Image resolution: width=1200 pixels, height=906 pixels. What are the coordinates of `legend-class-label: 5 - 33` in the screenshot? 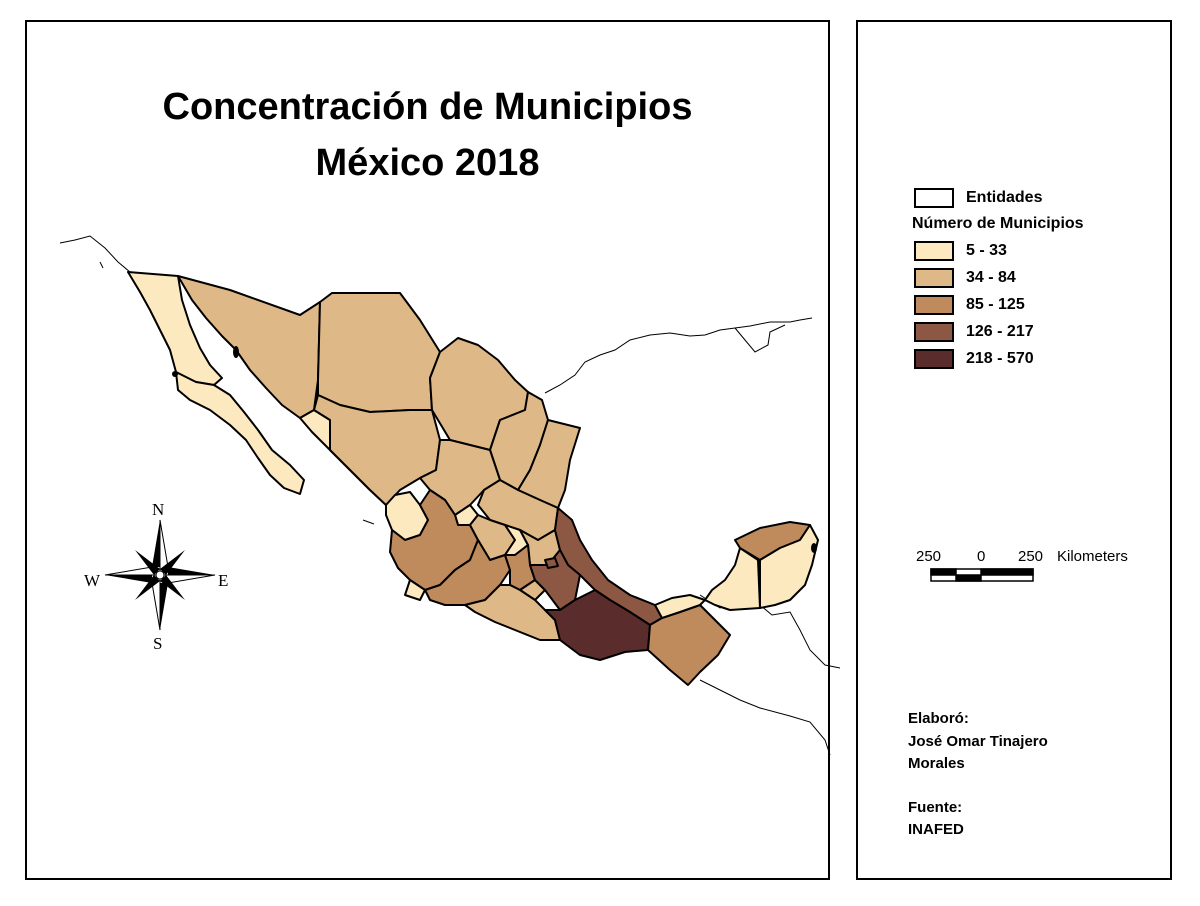 It's located at (986, 250).